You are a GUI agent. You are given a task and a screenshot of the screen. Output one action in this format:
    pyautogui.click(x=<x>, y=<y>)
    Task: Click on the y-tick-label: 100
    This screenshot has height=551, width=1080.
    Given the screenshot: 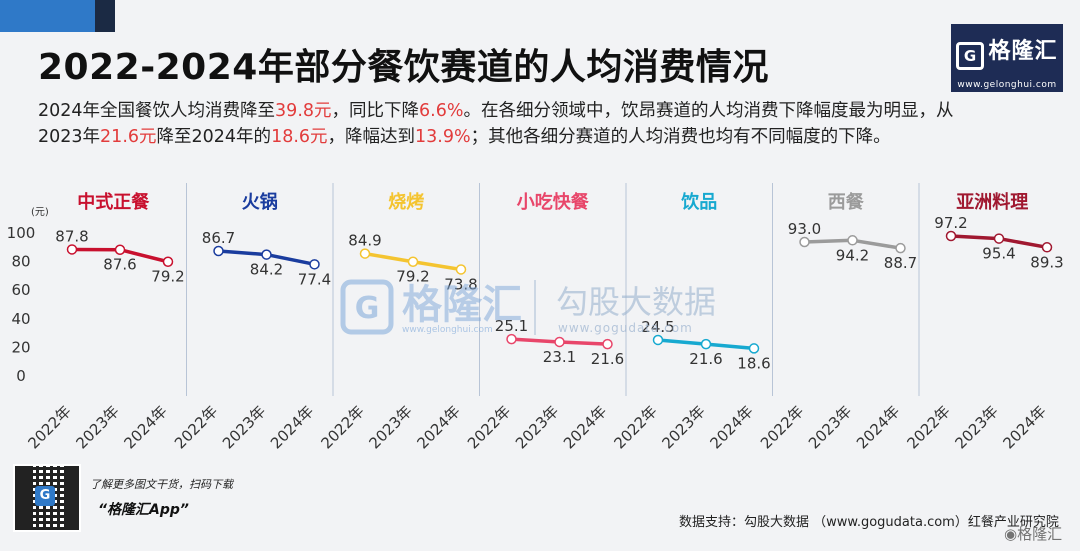 What is the action you would take?
    pyautogui.click(x=21, y=233)
    